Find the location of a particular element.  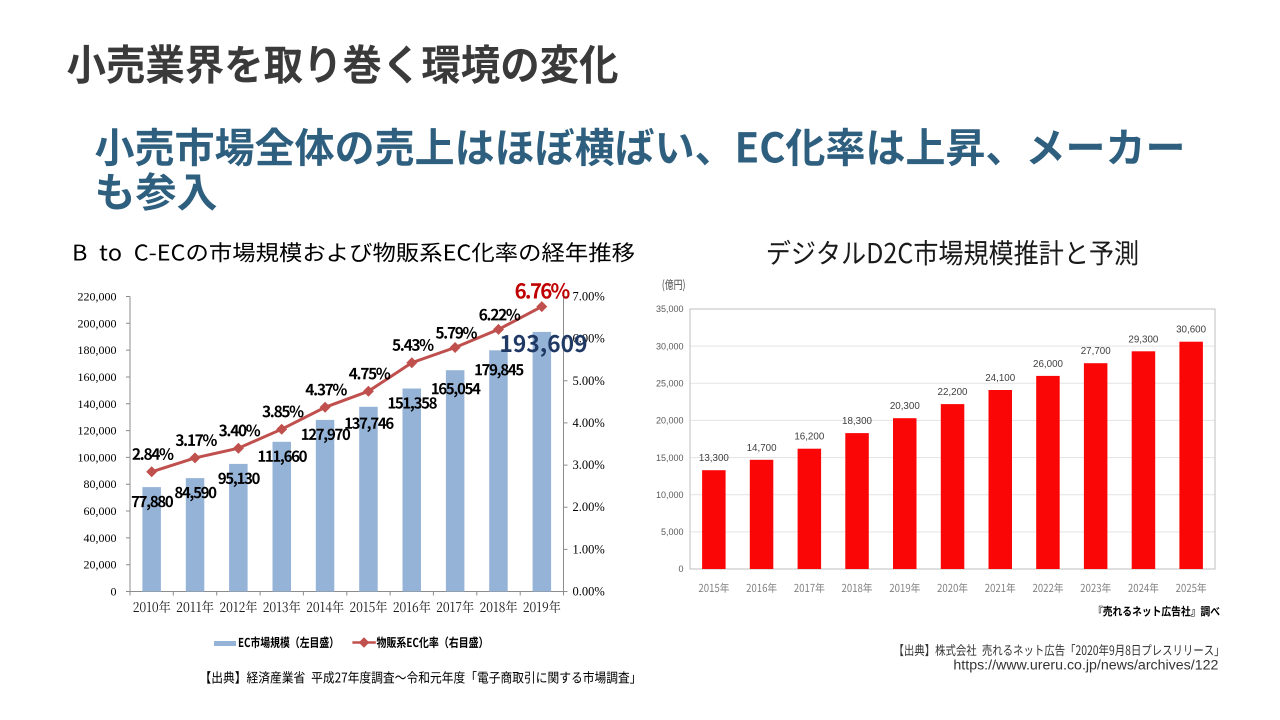

svg-text: 18,300 is located at coordinates (857, 421).